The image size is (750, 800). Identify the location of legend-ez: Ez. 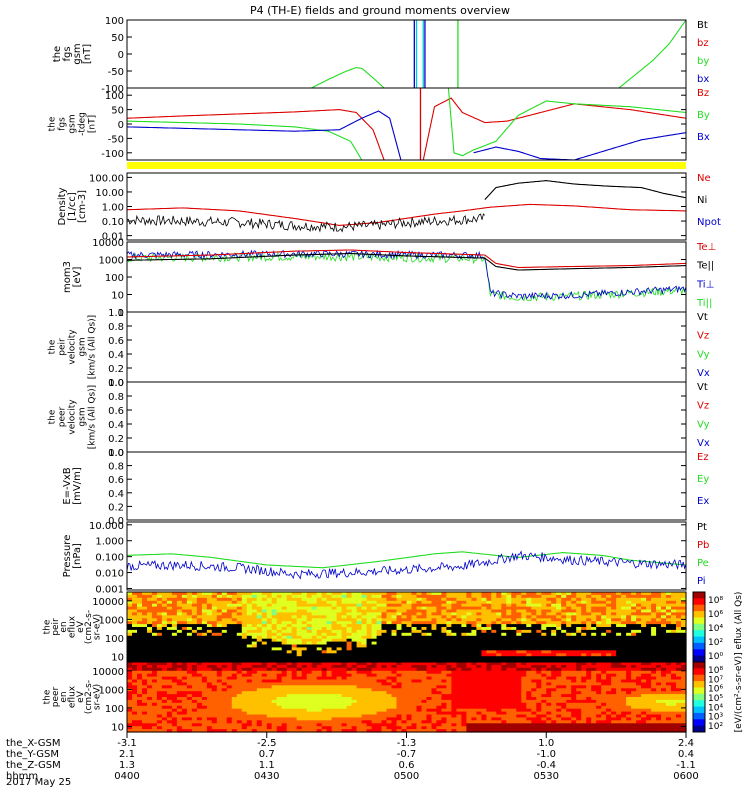
(703, 457).